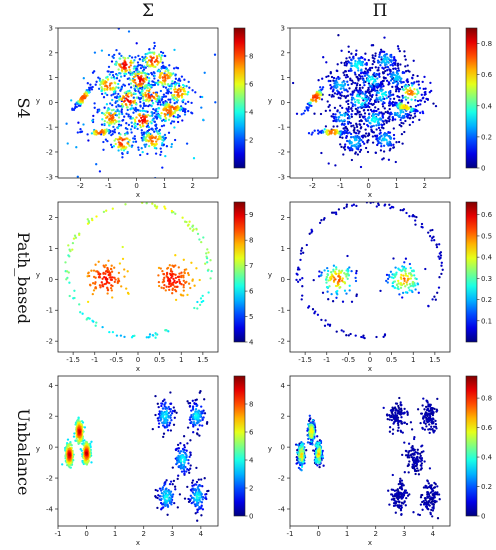  What do you see at coordinates (483, 169) in the screenshot?
I see `colorbar-tick-label: 0` at bounding box center [483, 169].